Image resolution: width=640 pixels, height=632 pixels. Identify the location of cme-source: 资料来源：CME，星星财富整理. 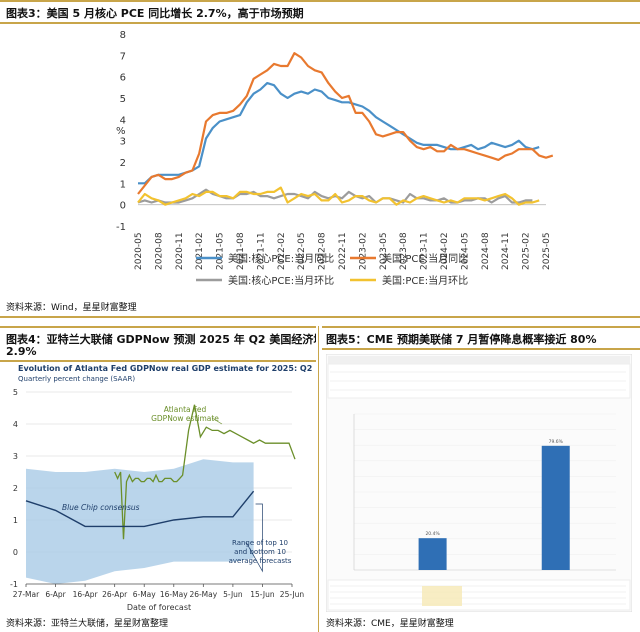
(390, 624).